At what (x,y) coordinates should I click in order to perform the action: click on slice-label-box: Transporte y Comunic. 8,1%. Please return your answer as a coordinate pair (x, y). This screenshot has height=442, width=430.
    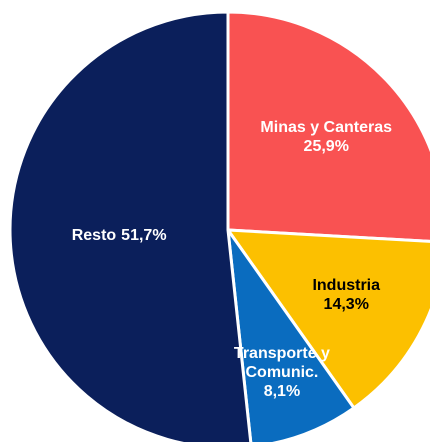
    Looking at the image, I should click on (282, 373).